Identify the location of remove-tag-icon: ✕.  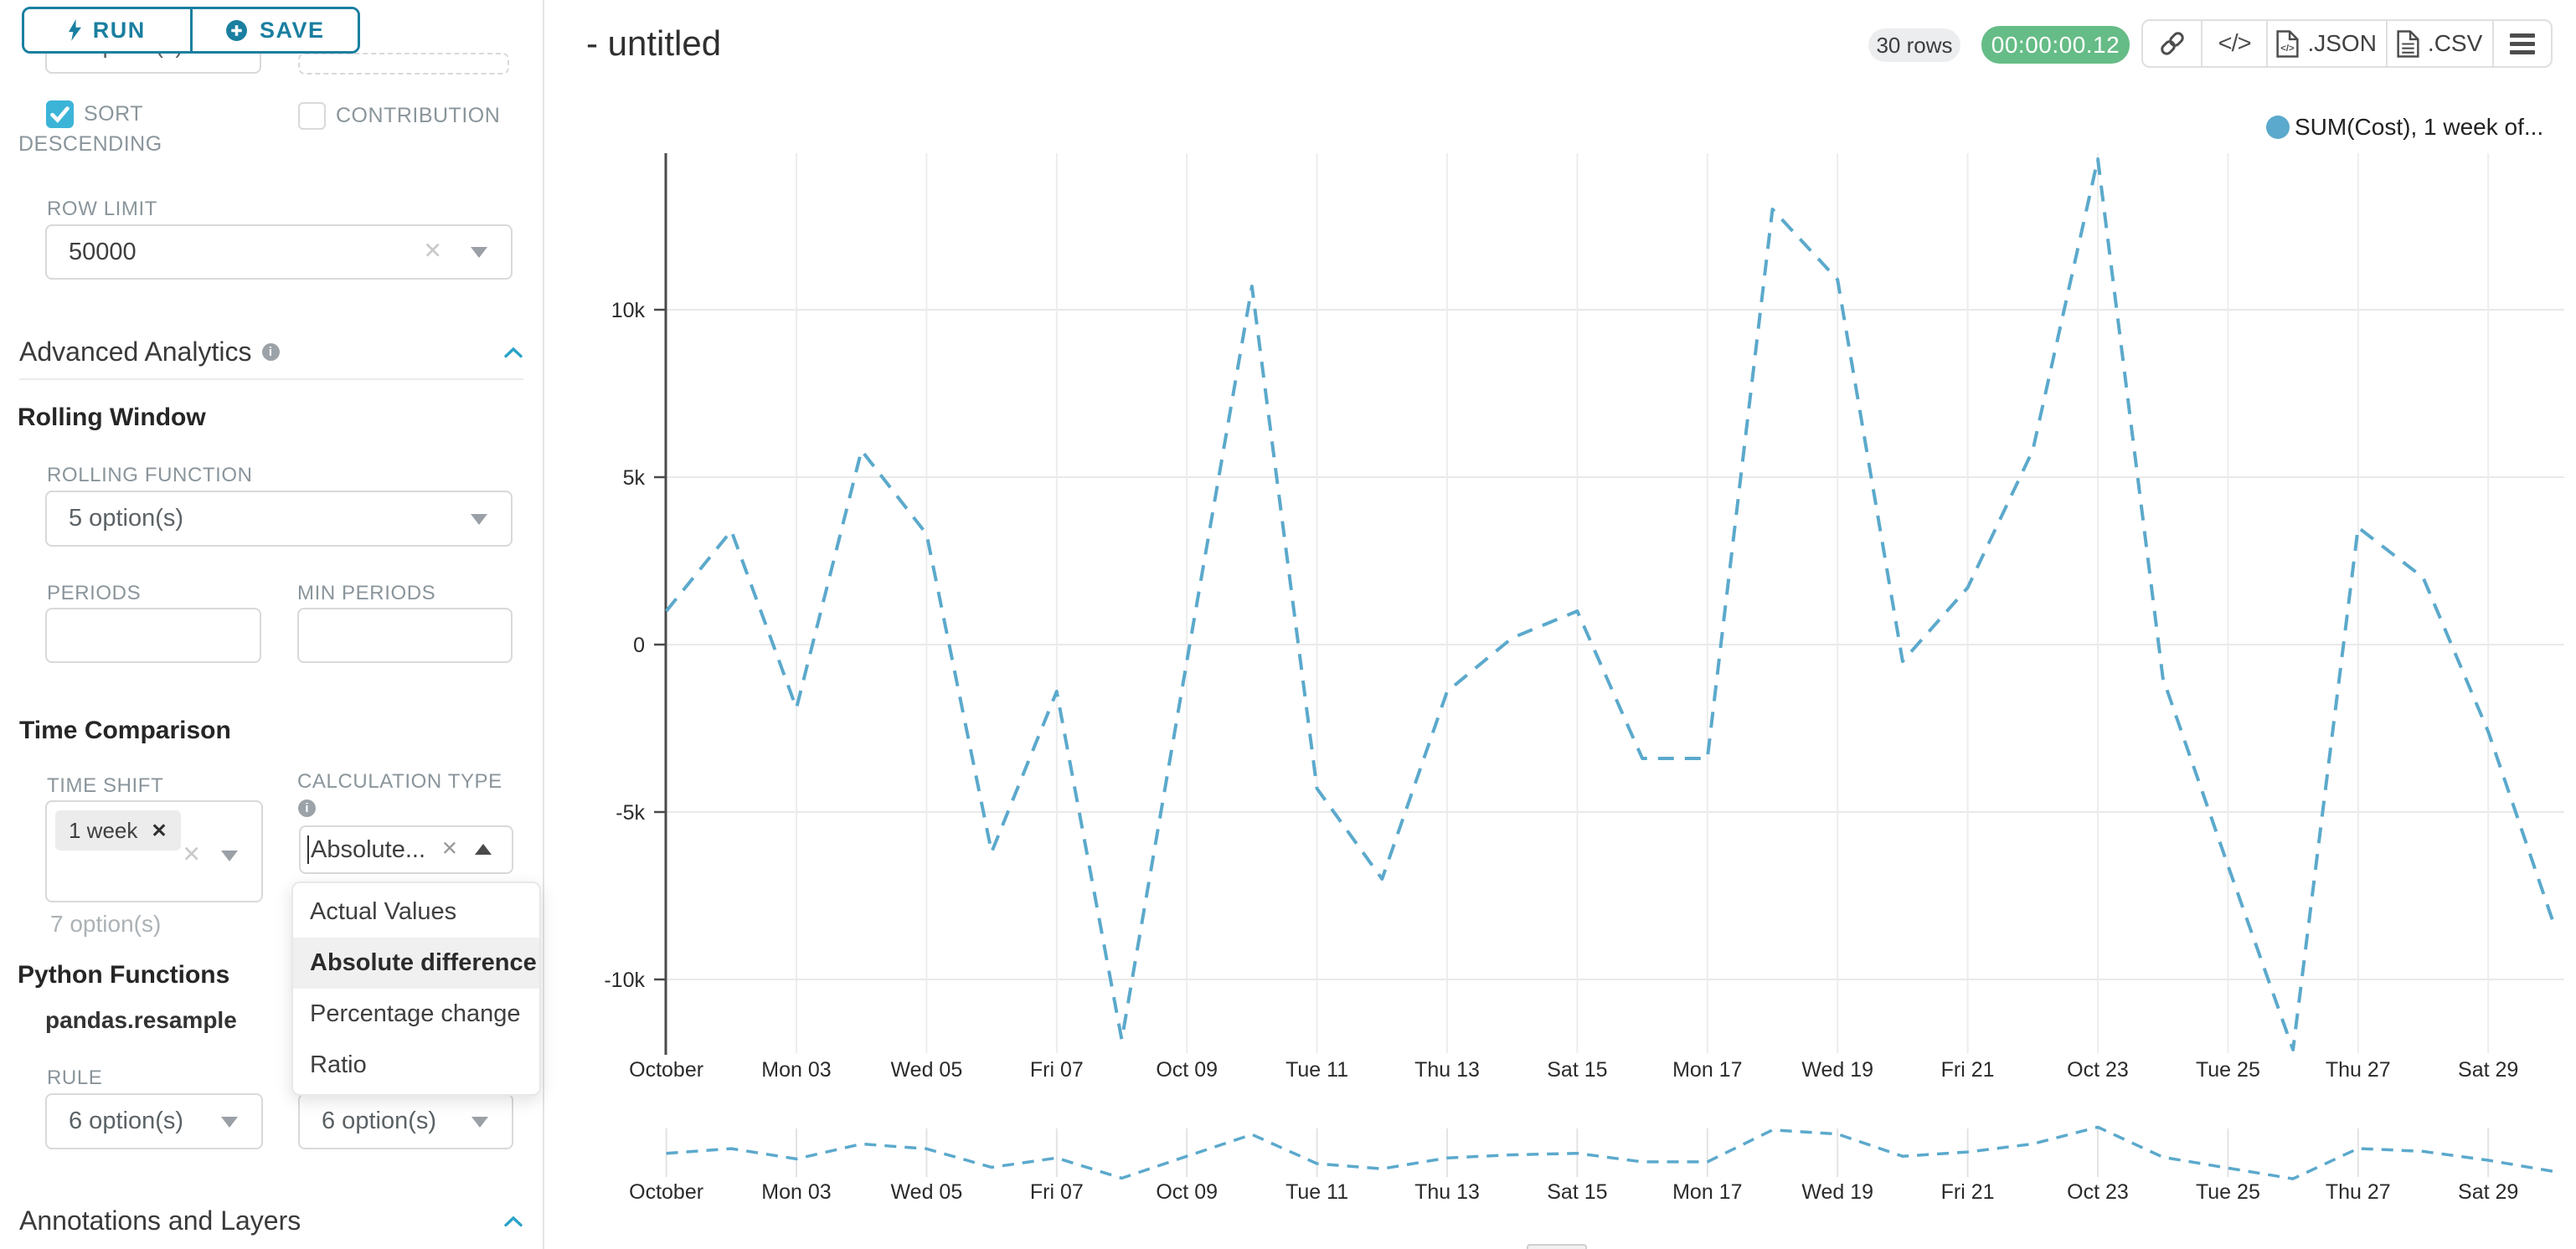
(159, 830).